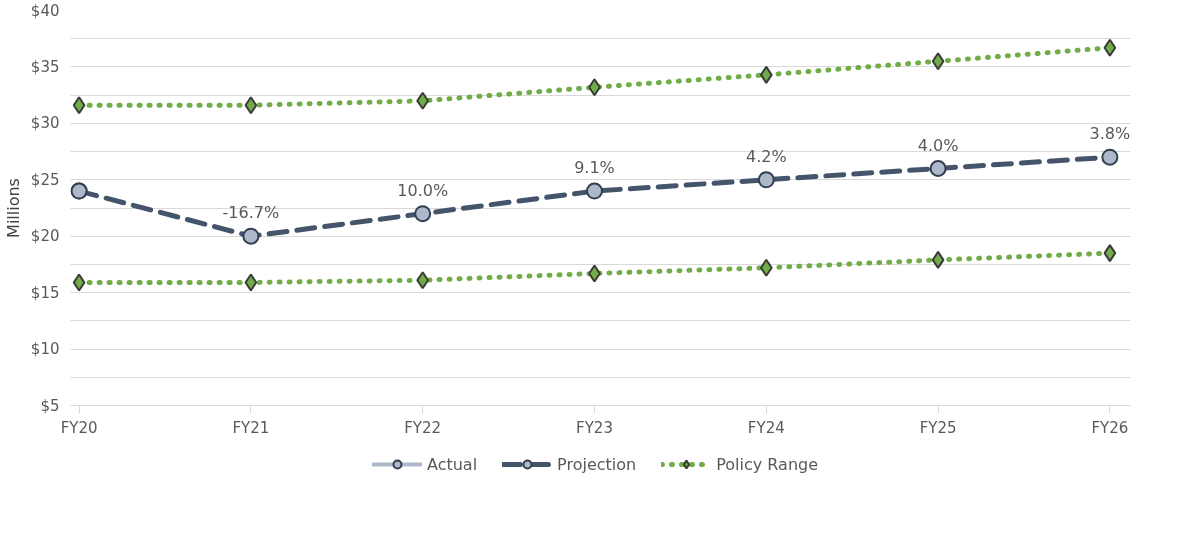  Describe the element at coordinates (79, 427) in the screenshot. I see `x-tick-label: FY20` at that location.